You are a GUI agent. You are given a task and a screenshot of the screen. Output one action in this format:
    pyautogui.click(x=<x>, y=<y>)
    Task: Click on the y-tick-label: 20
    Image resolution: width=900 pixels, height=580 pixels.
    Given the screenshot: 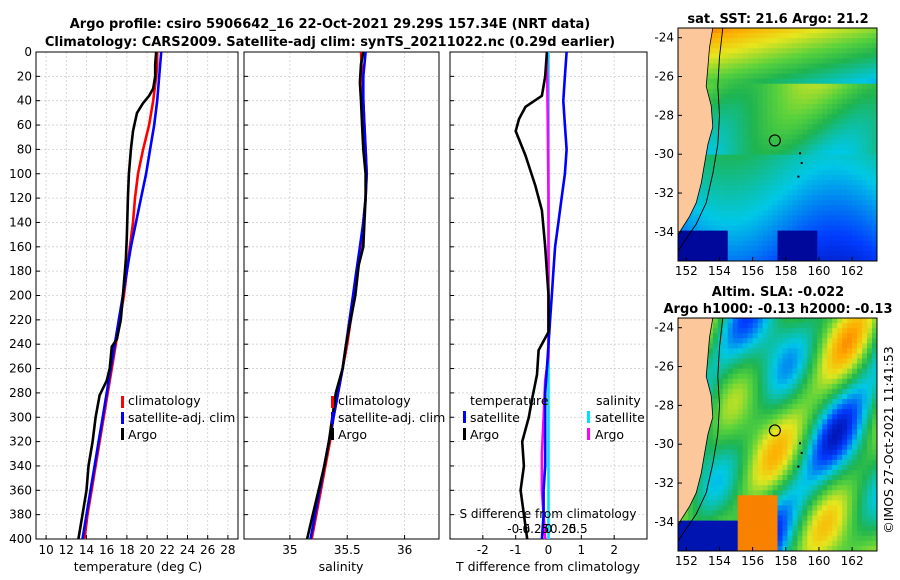 What is the action you would take?
    pyautogui.click(x=24, y=76)
    